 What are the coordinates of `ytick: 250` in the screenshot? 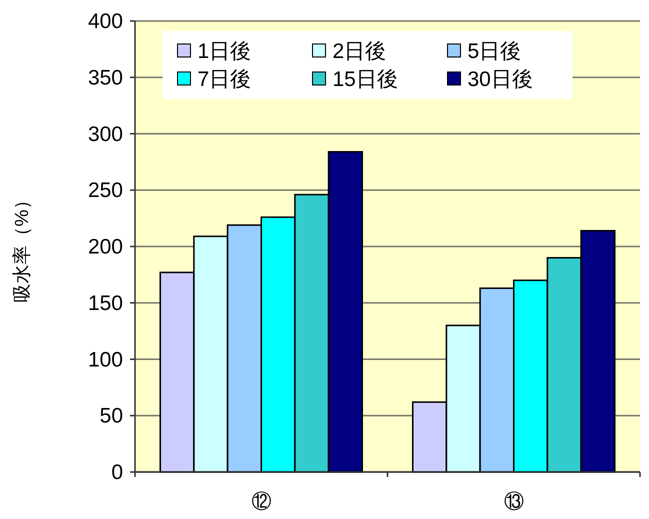 It's located at (105, 190).